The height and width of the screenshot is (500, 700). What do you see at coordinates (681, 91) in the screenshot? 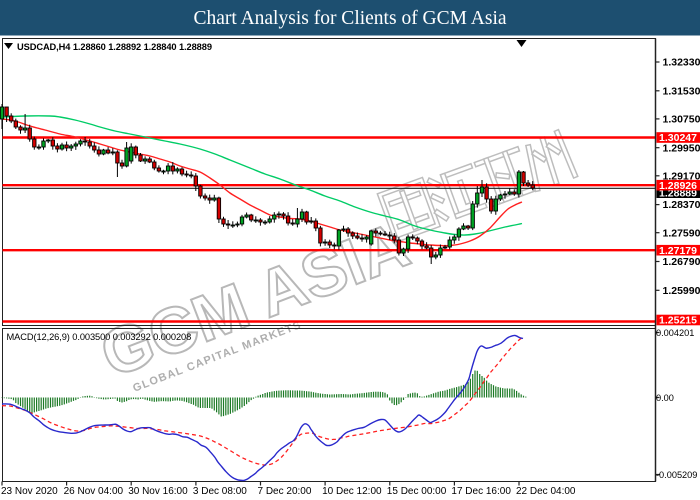
I see `svg-text: 1.31530` at bounding box center [681, 91].